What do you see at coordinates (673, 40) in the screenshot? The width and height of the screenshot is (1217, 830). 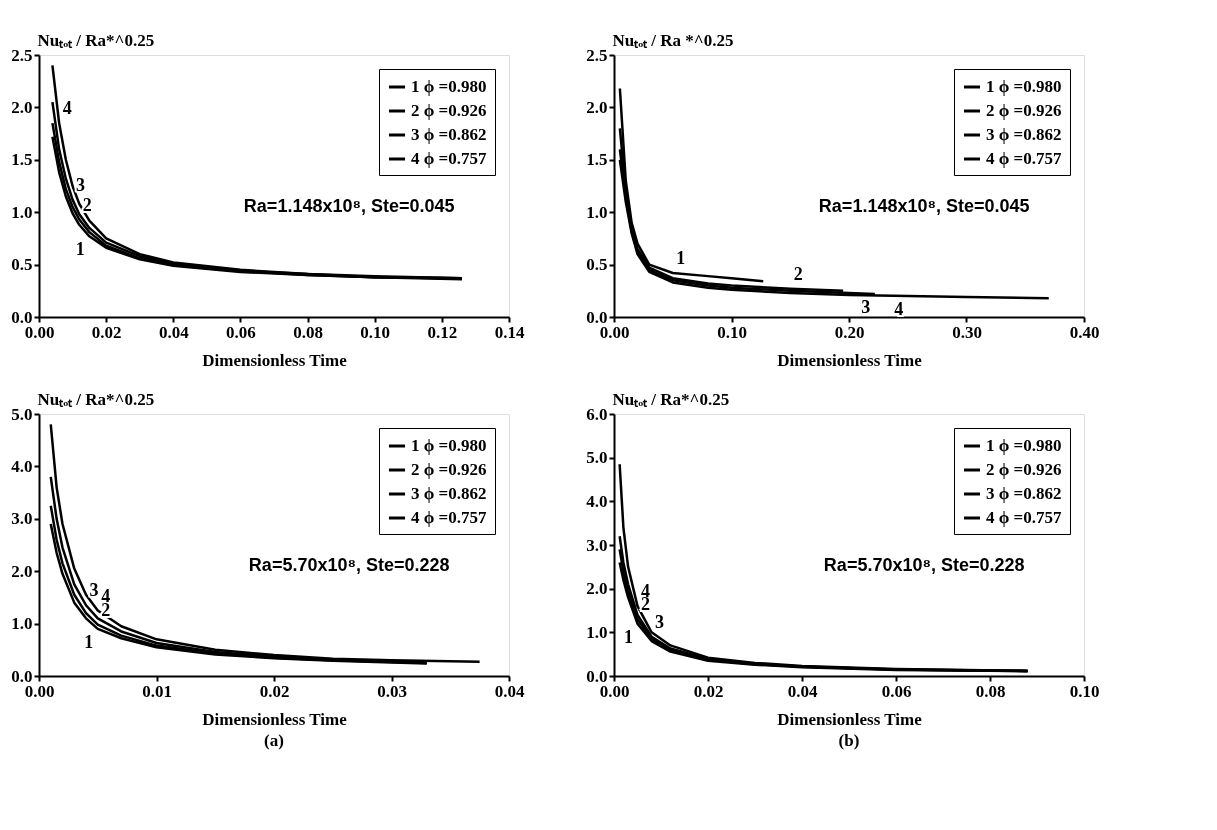 I see `y-axis-title: Nuₜₒₜ / Ra *^0.25` at bounding box center [673, 40].